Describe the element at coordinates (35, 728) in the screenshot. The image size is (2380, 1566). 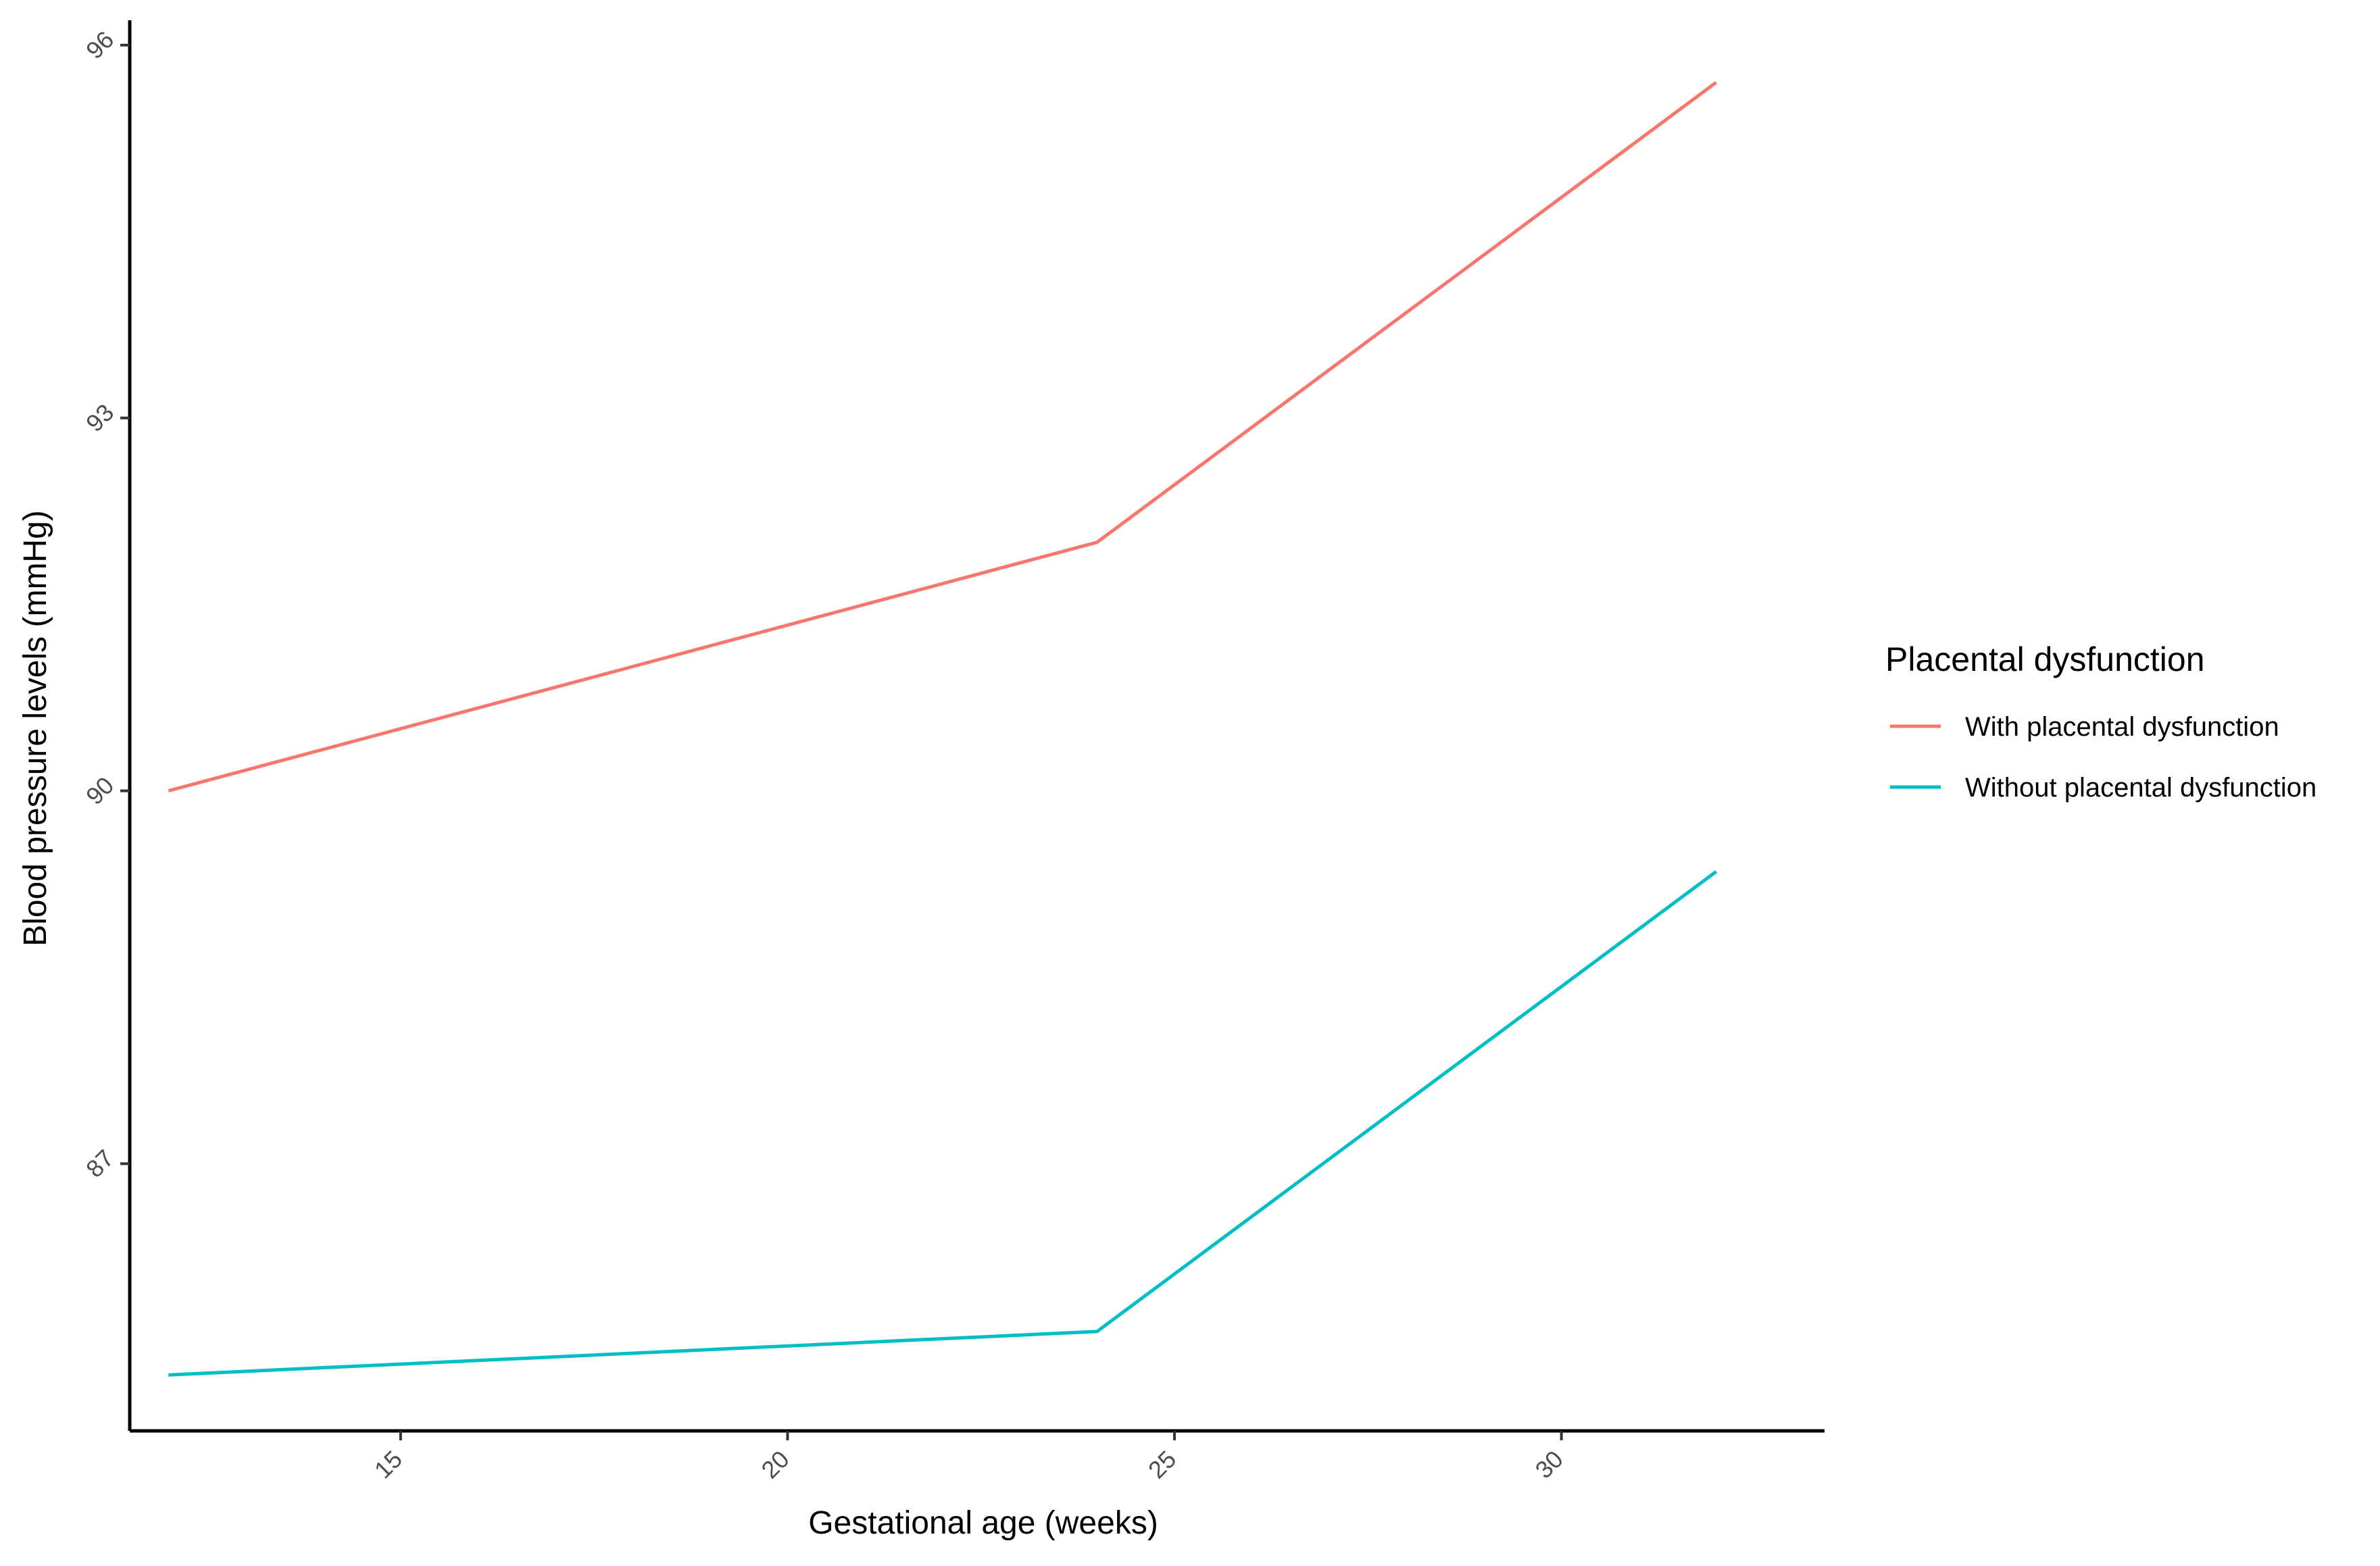
I see `y-axis-title: Blood pressure levels (mmHg)` at that location.